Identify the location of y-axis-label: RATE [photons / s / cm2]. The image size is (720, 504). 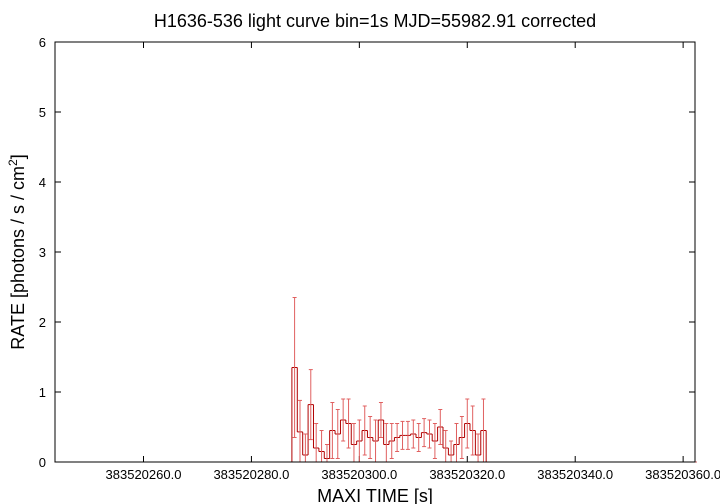
(17, 251).